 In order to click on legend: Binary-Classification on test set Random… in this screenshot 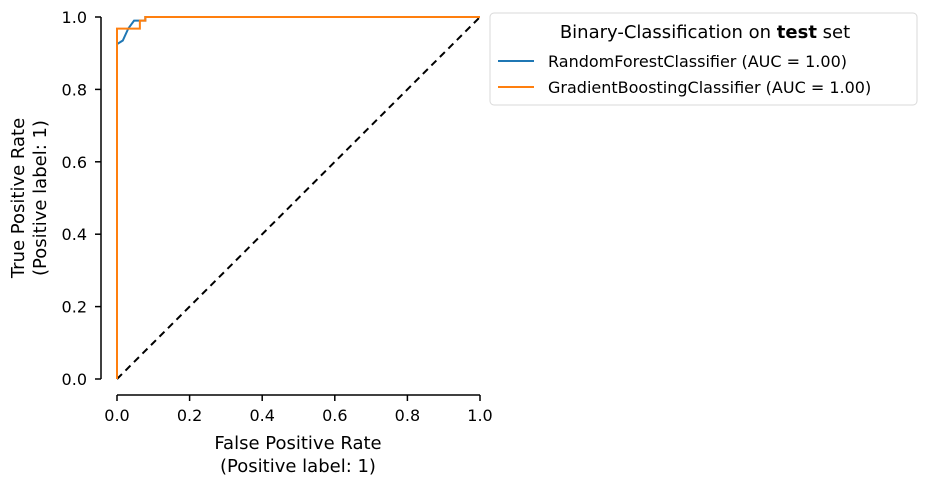, I will do `click(703, 59)`.